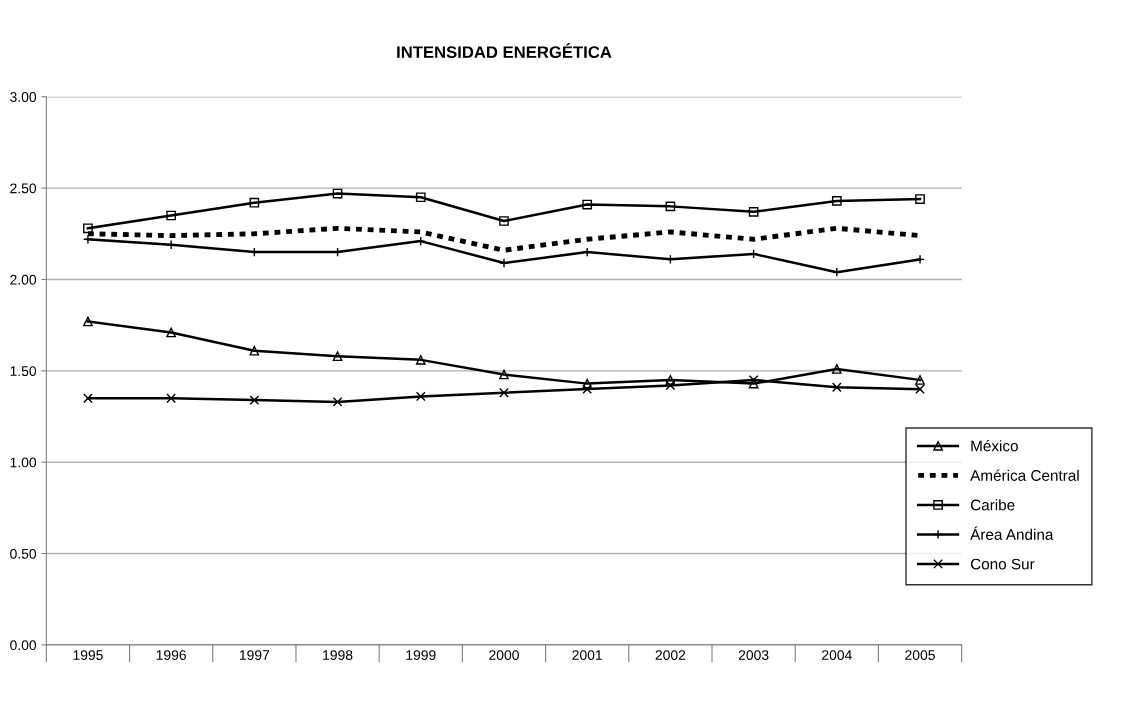 The width and height of the screenshot is (1130, 701). Describe the element at coordinates (23, 371) in the screenshot. I see `y-tick-label: 1.50` at that location.